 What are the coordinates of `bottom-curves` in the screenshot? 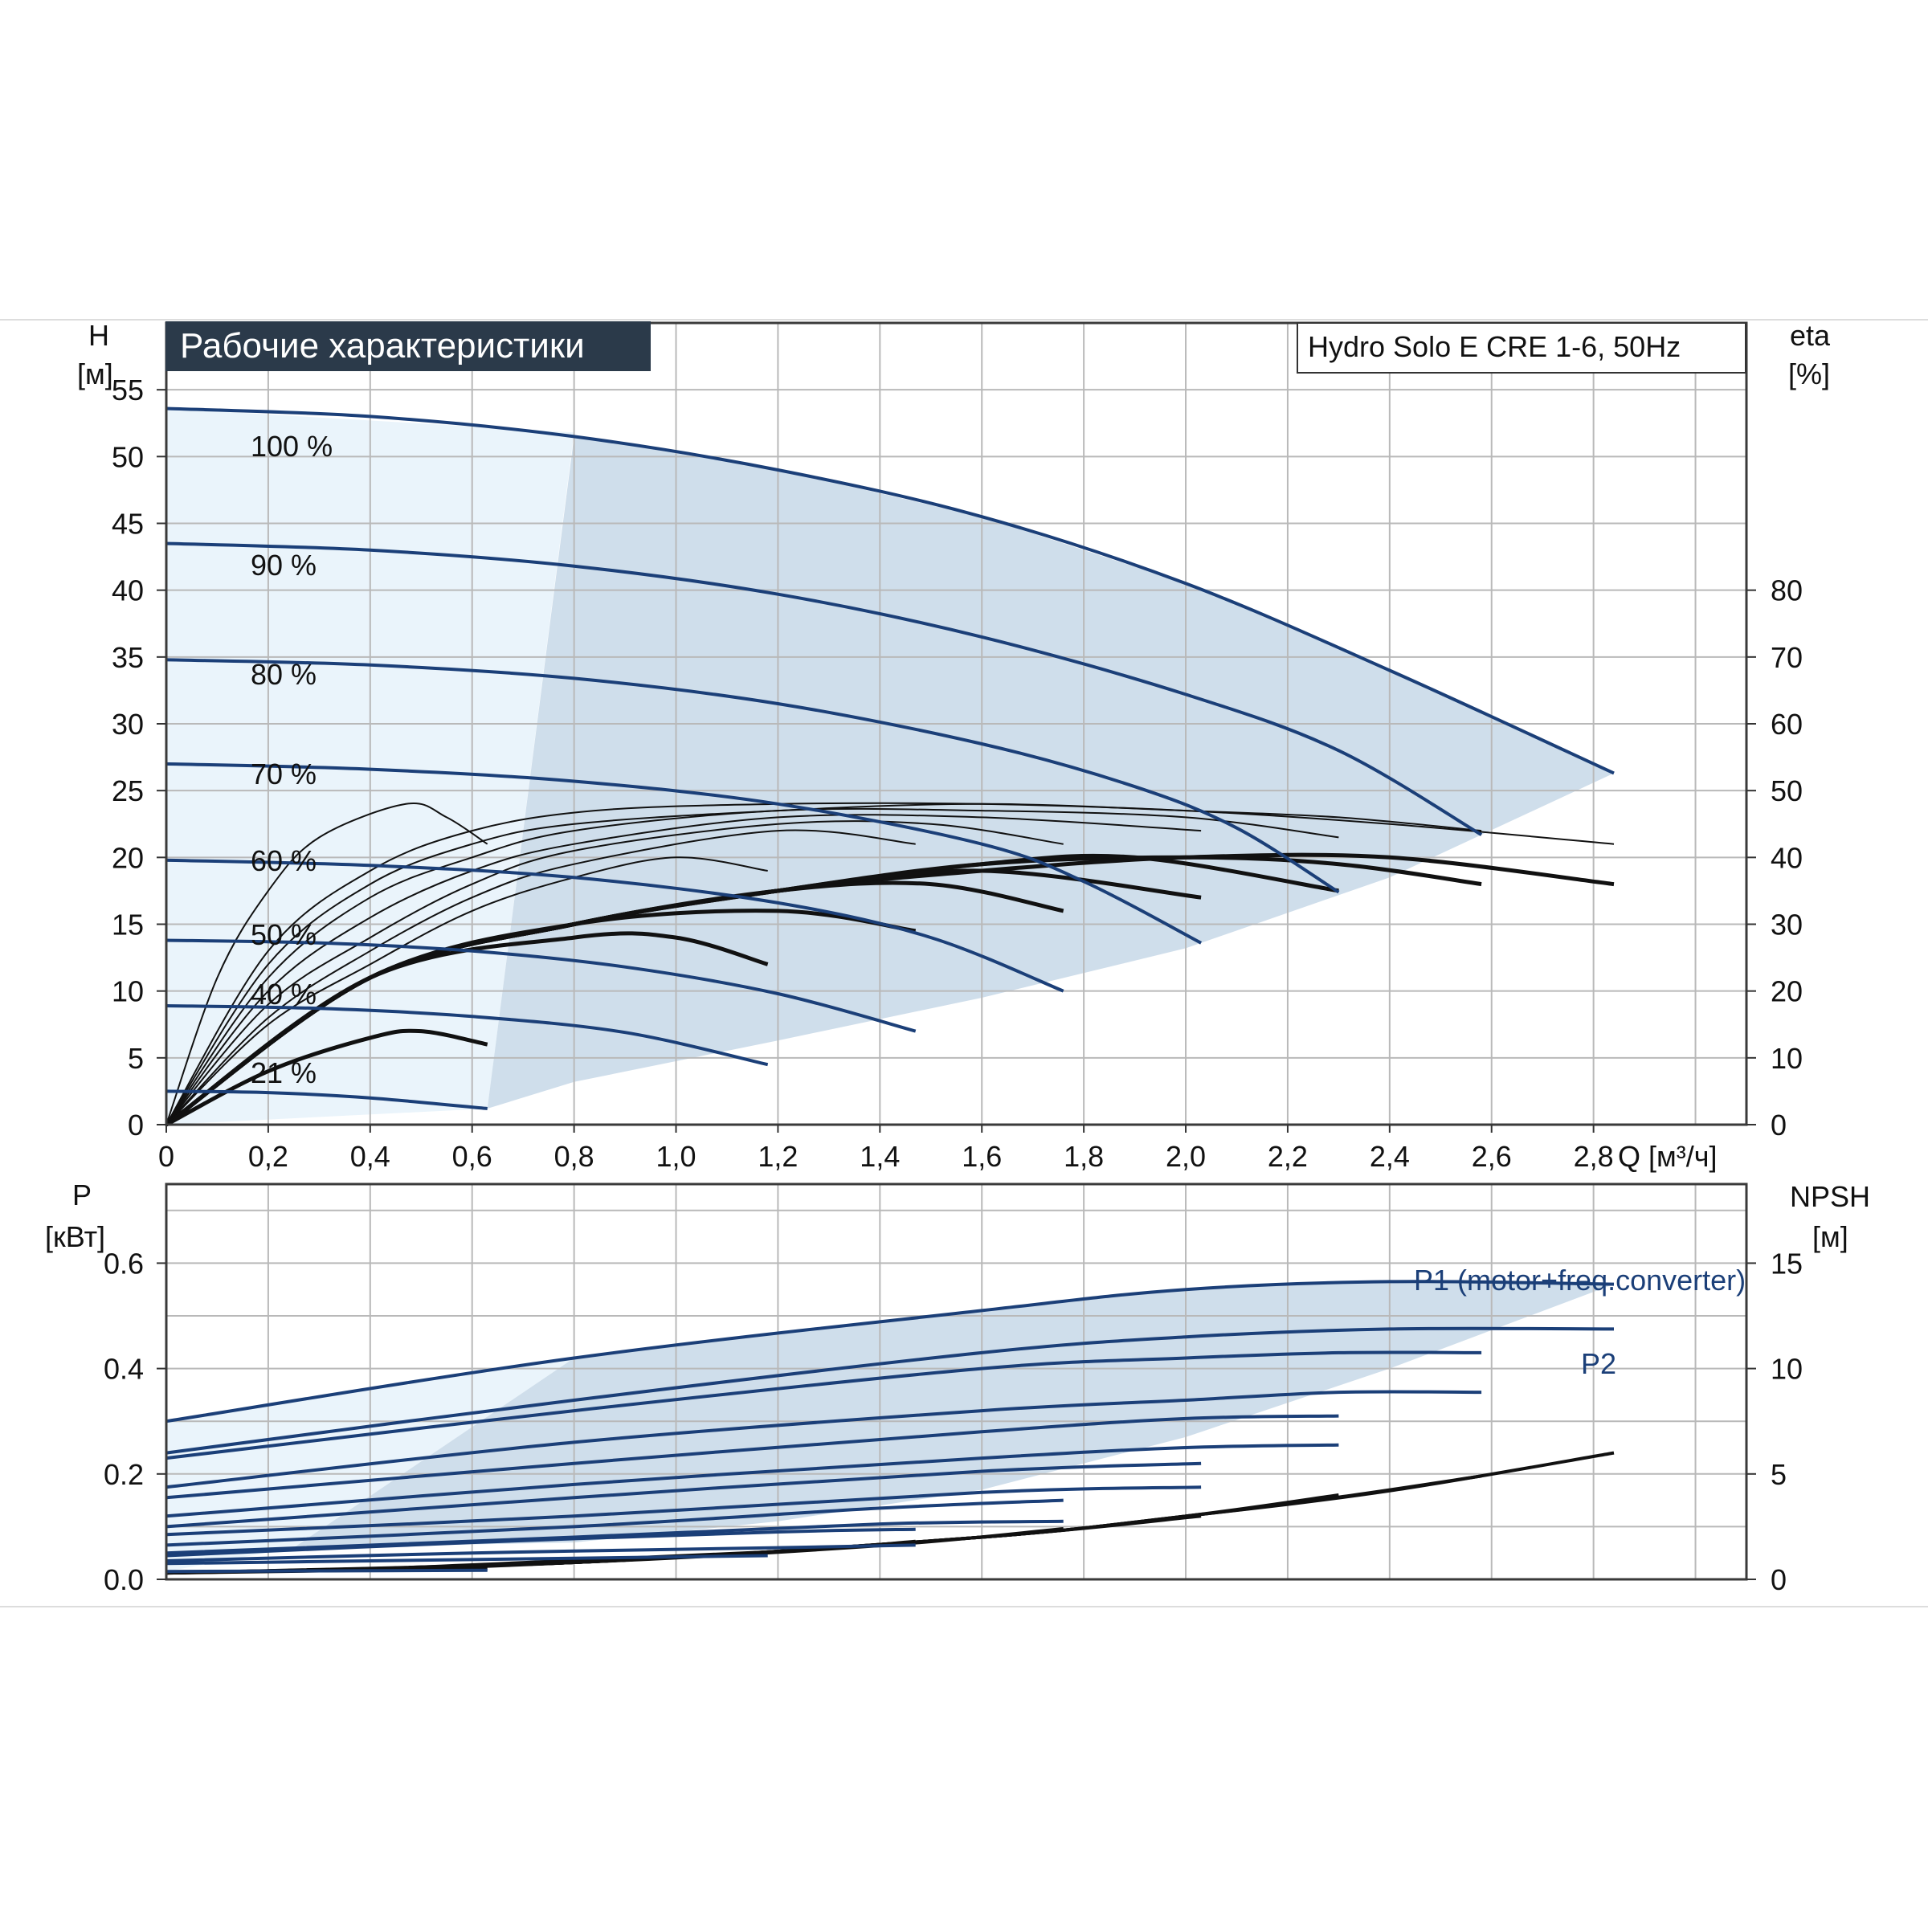 It's located at (890, 1428).